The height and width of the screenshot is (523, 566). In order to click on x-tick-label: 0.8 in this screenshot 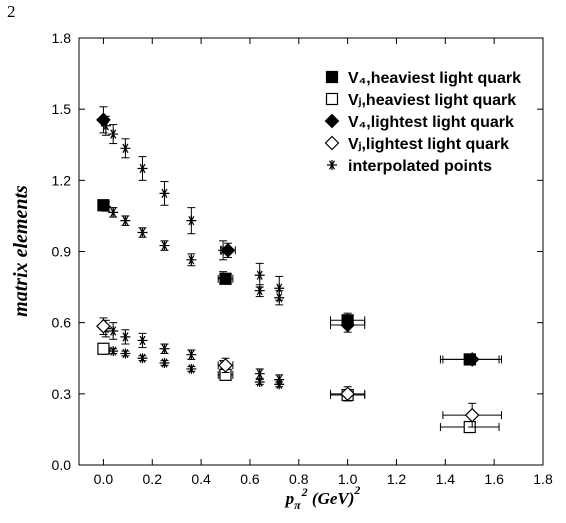, I will do `click(299, 479)`.